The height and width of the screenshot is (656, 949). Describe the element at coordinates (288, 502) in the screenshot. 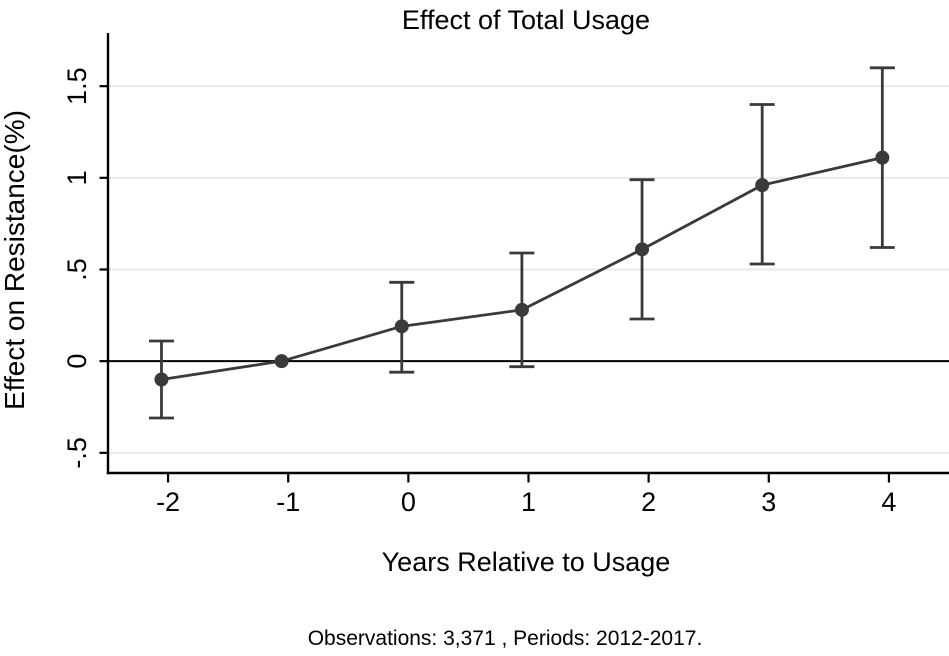

I see `x-tick-label: -1` at that location.